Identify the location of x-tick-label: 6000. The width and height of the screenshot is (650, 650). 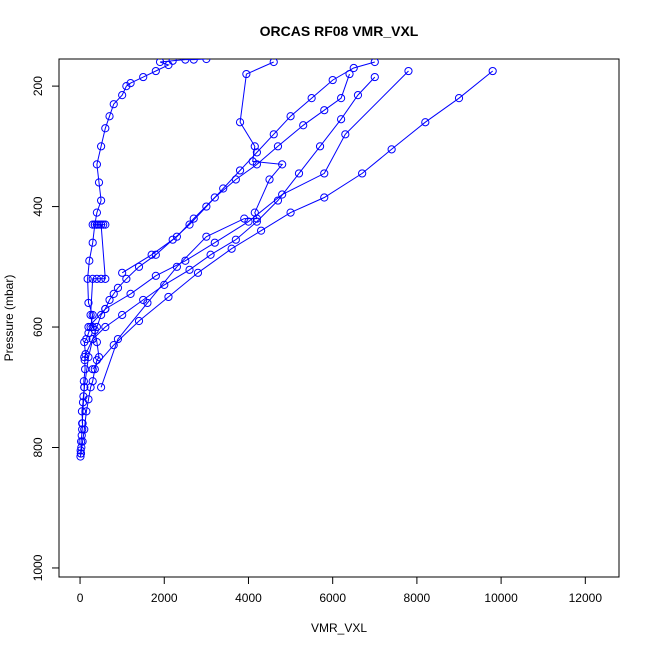
(332, 598).